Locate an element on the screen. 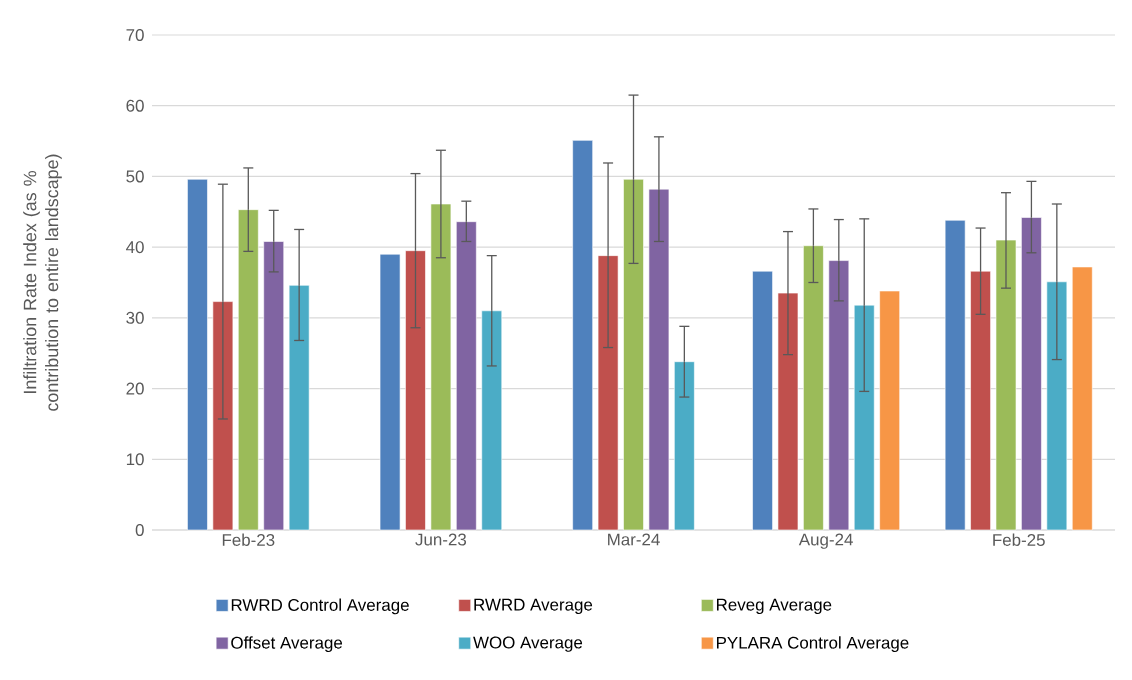 This screenshot has height=680, width=1132. legend-label: Reveg Average is located at coordinates (774, 606).